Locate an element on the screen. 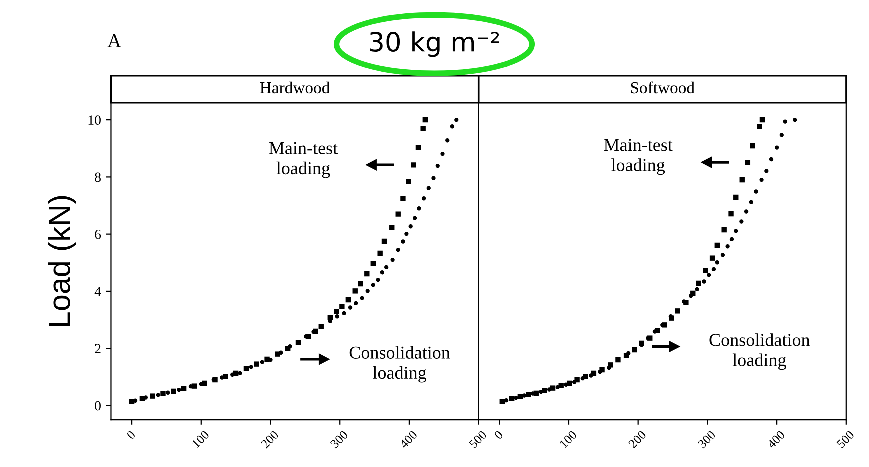 The image size is (869, 467). y-tick-label: 8 is located at coordinates (98, 177).